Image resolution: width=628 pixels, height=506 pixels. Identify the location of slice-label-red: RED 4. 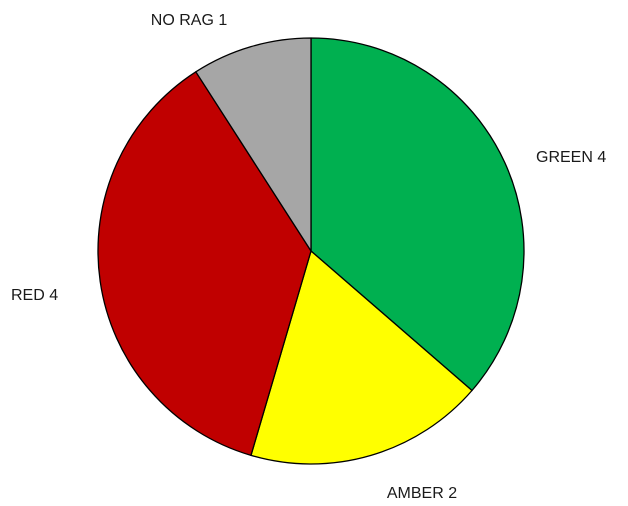
(34, 295).